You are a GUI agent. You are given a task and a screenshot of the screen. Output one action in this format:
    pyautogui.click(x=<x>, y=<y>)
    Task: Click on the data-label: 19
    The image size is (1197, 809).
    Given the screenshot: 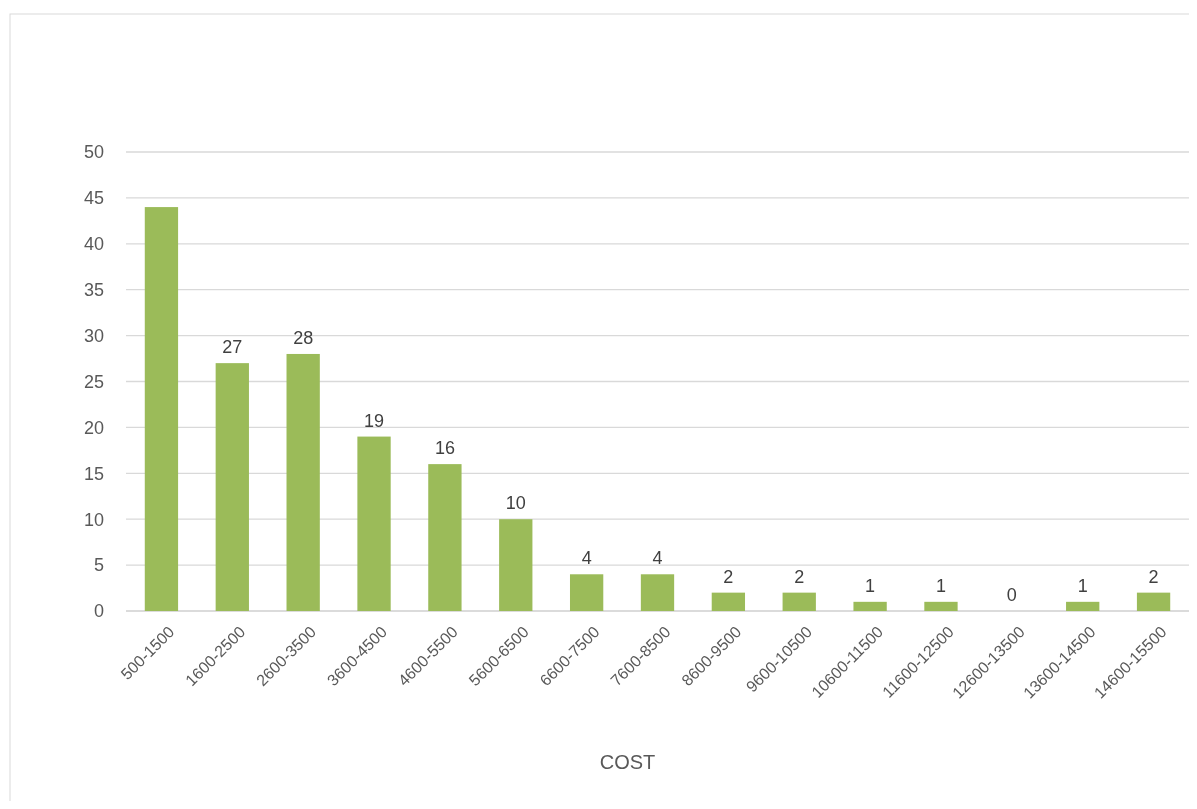 What is the action you would take?
    pyautogui.click(x=374, y=420)
    